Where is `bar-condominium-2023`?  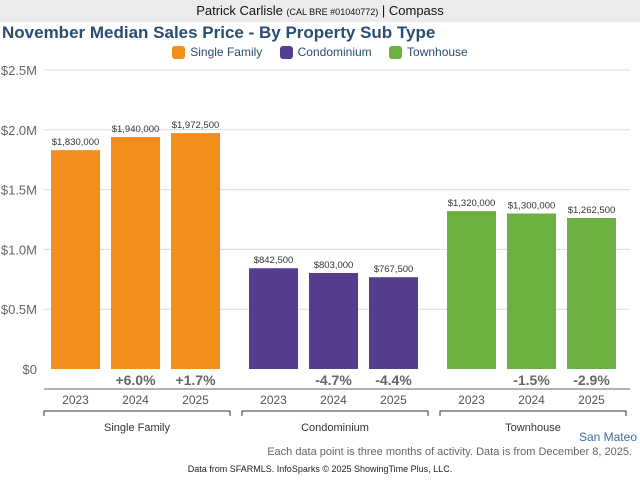 bar-condominium-2023 is located at coordinates (273, 318).